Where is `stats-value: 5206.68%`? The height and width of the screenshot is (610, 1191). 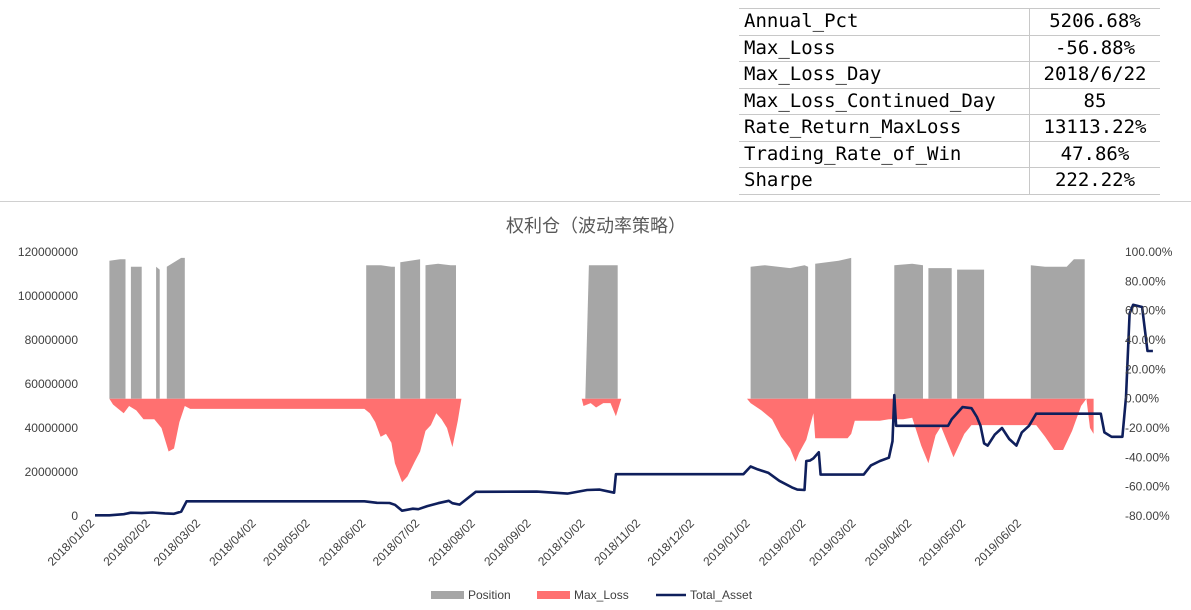 stats-value: 5206.68% is located at coordinates (1094, 22).